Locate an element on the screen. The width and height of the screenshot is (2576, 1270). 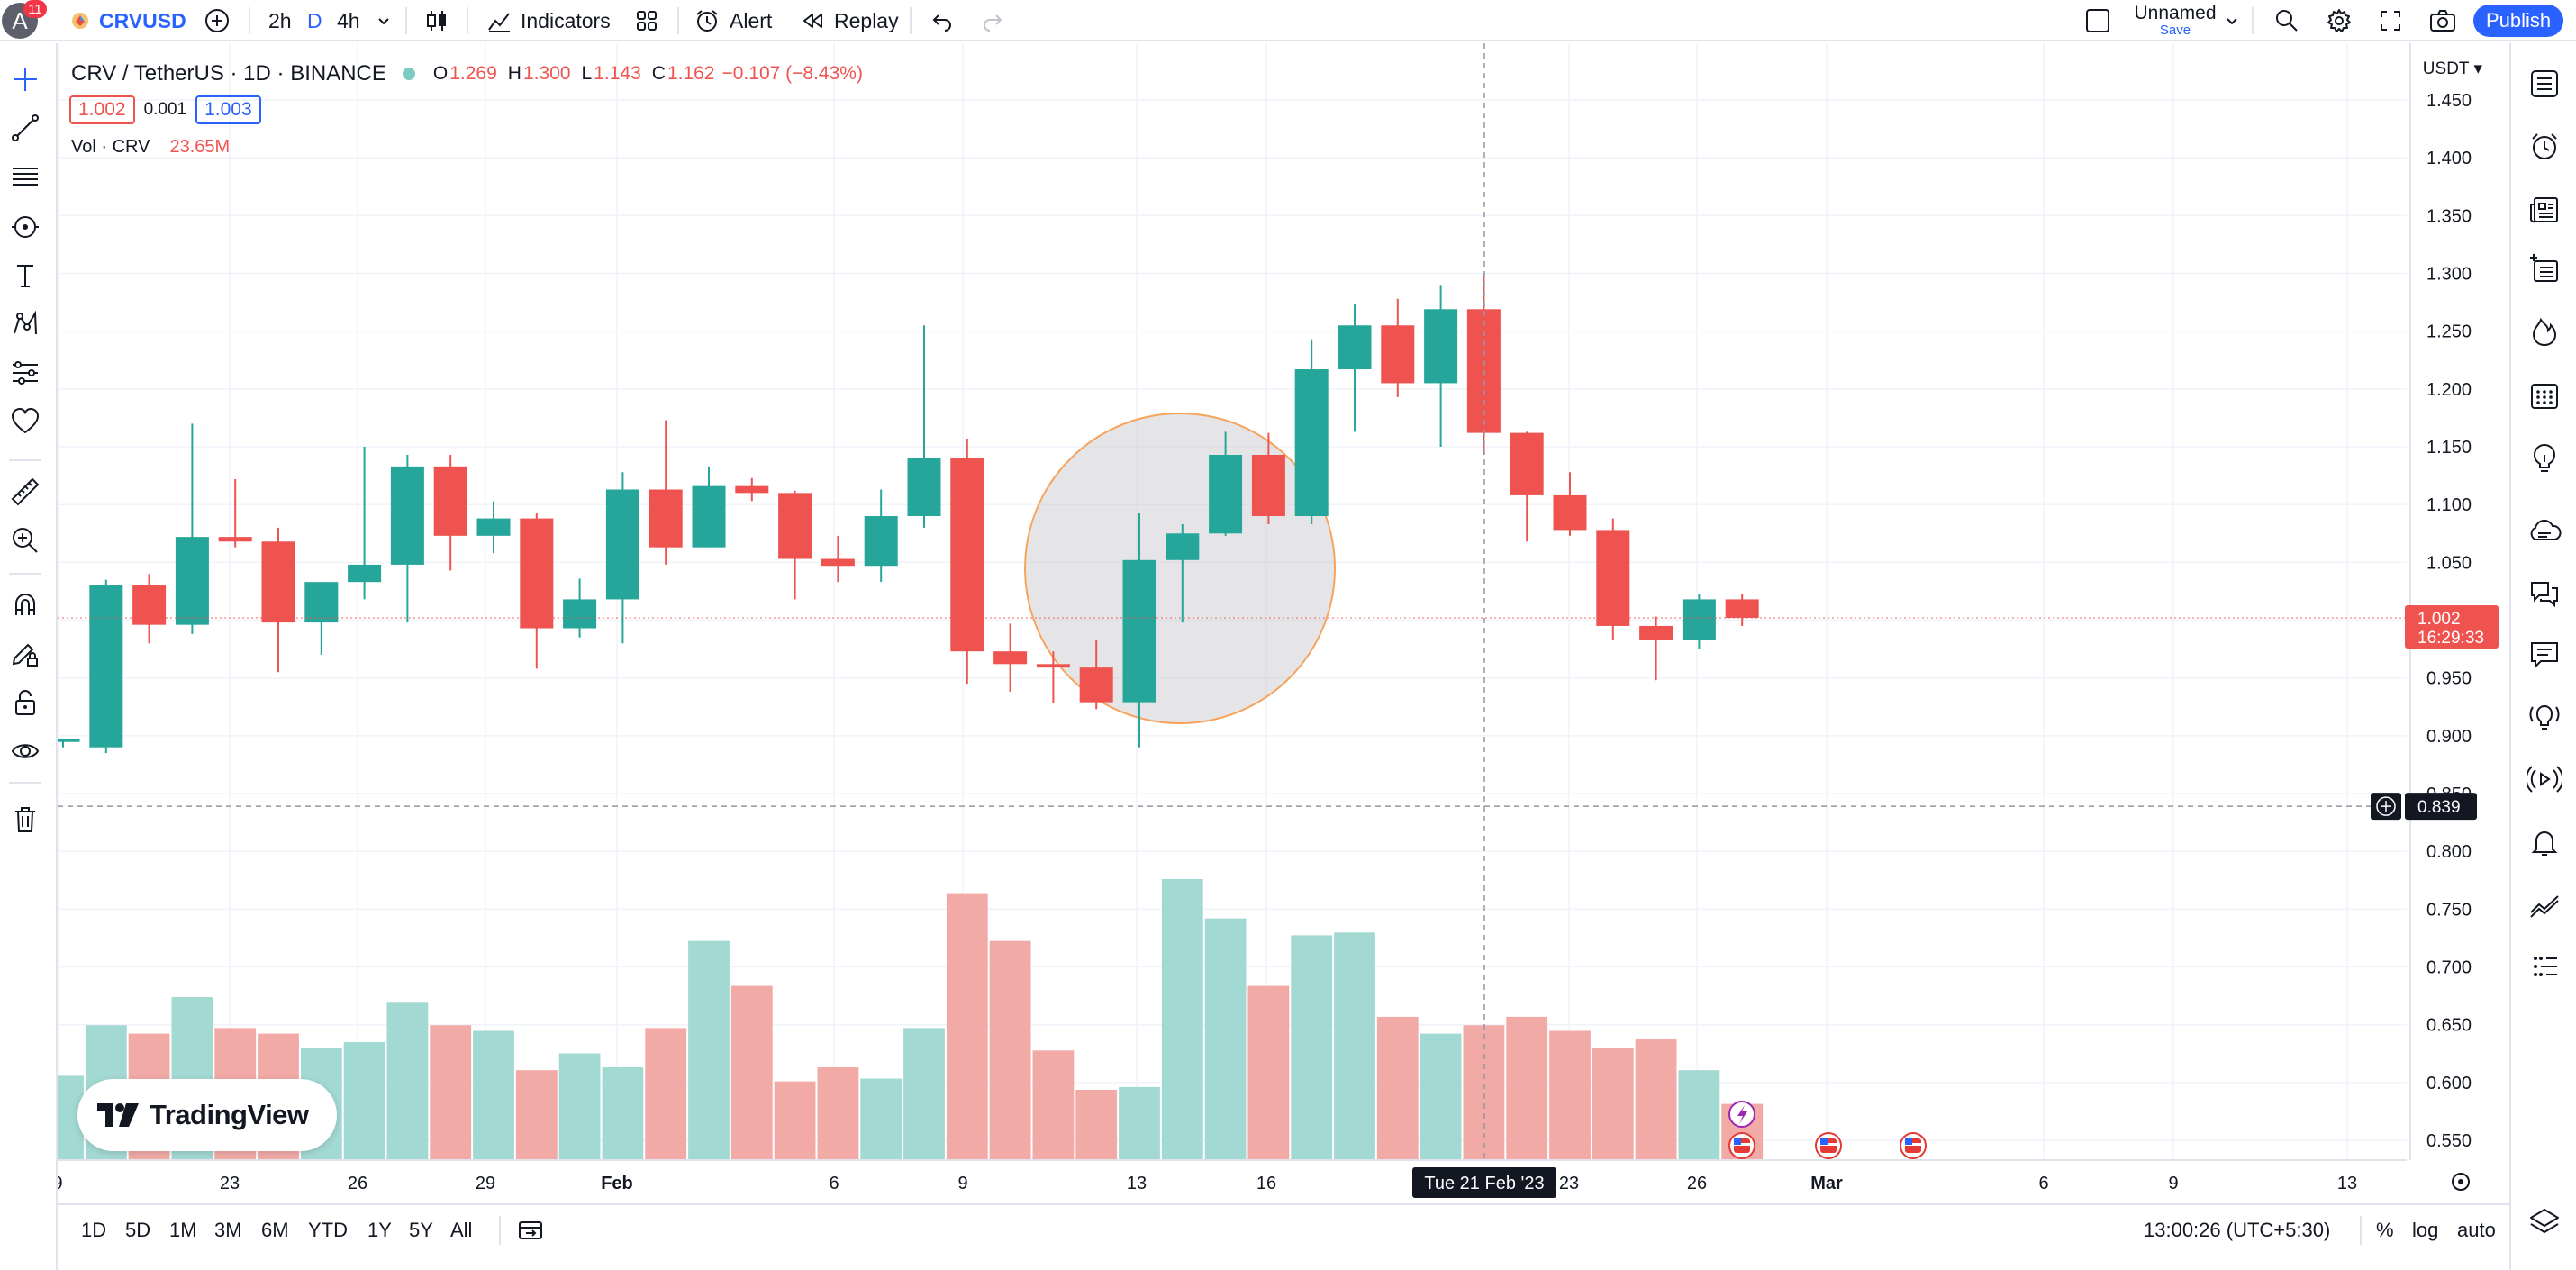
undo-button is located at coordinates (943, 20).